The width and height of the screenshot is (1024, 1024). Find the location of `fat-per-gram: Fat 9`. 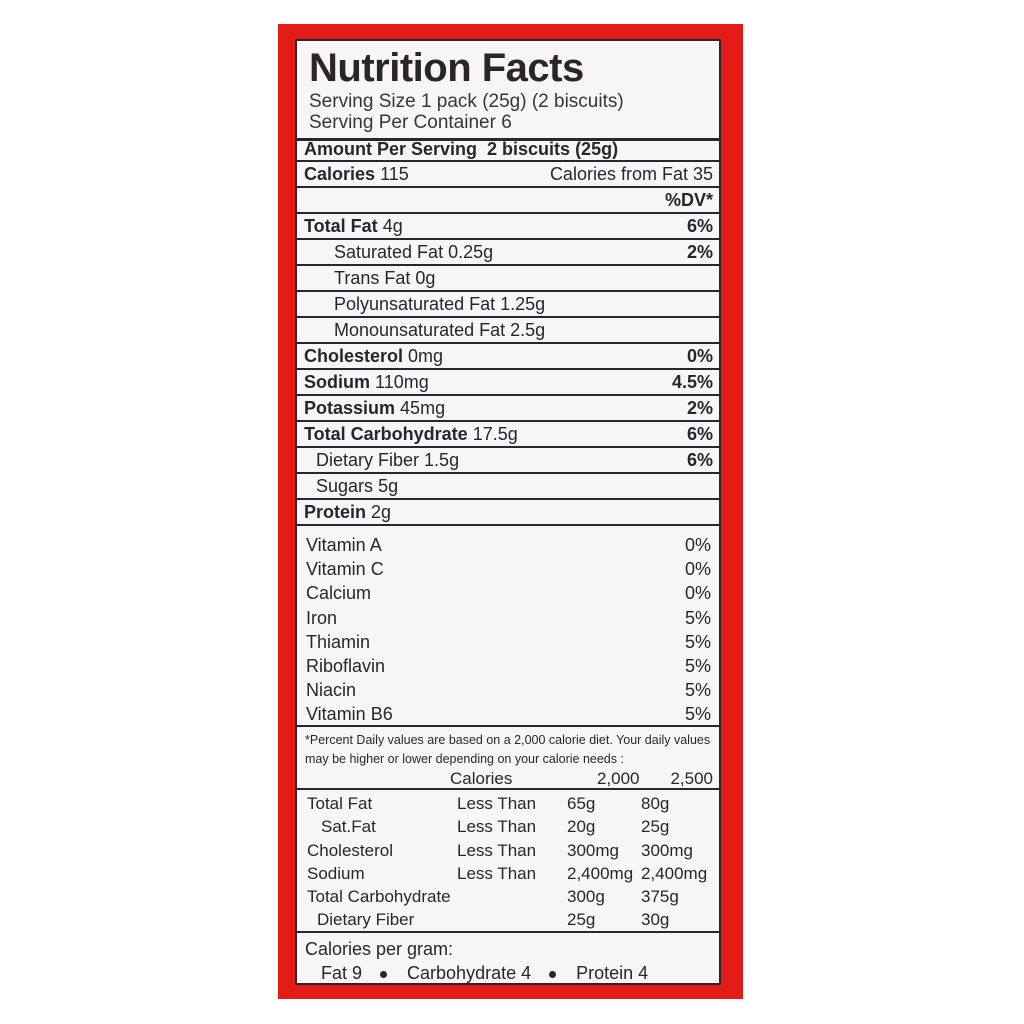

fat-per-gram: Fat 9 is located at coordinates (342, 973).